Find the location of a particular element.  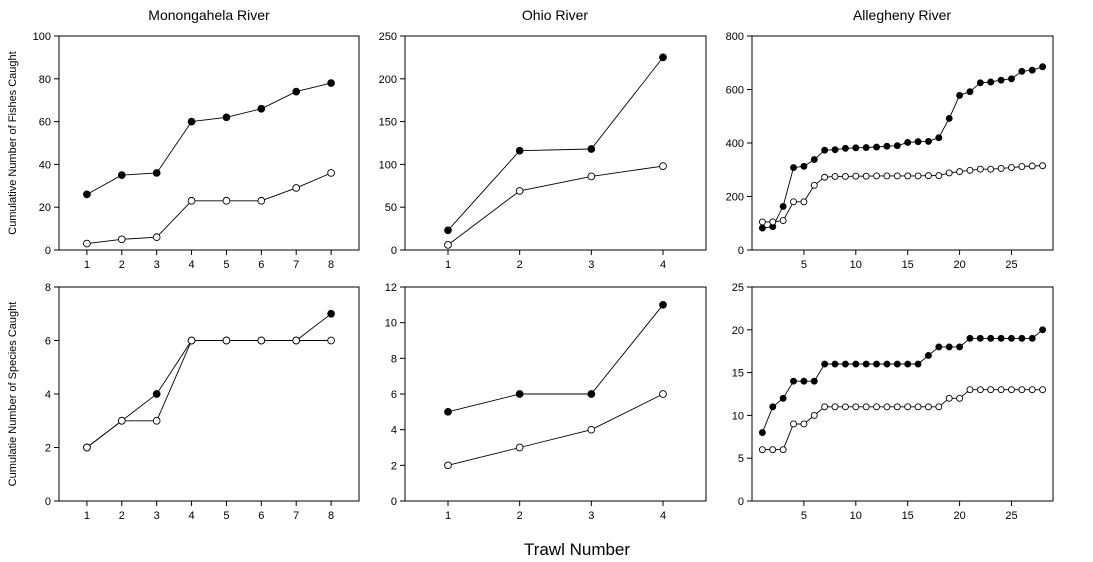

y-tick-label: 600 is located at coordinates (735, 91).